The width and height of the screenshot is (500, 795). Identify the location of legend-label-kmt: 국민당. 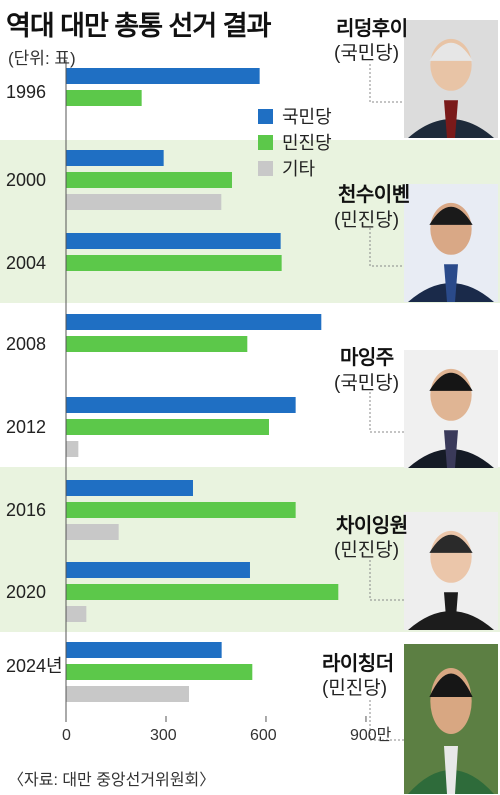
(307, 117).